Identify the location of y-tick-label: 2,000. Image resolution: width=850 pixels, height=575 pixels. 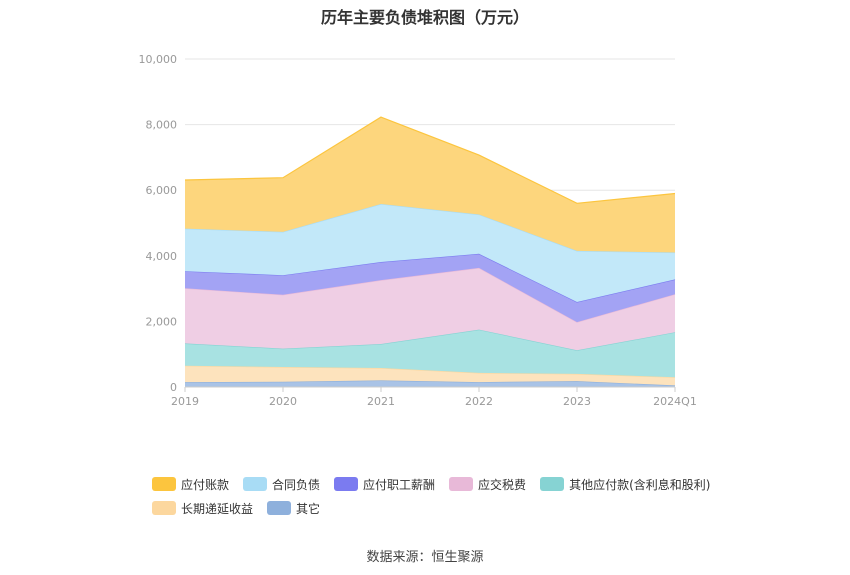
(162, 321).